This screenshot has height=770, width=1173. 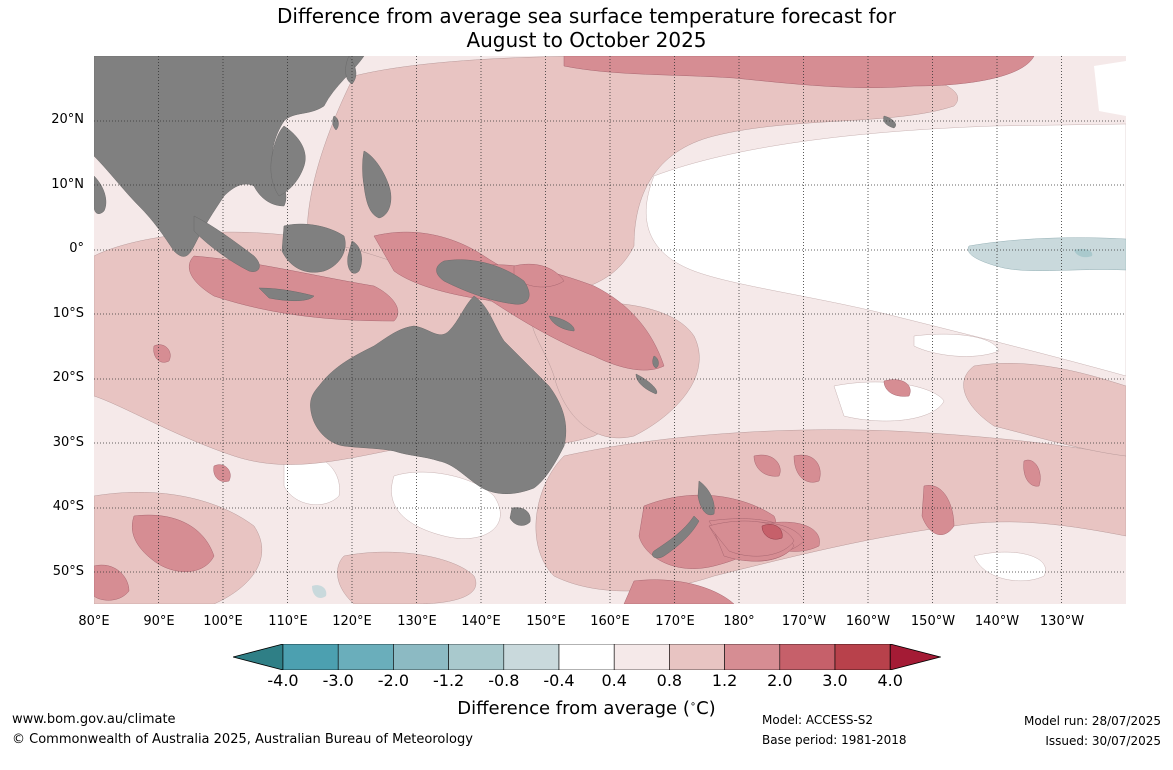 What do you see at coordinates (561, 323) in the screenshot?
I see `land-solomon` at bounding box center [561, 323].